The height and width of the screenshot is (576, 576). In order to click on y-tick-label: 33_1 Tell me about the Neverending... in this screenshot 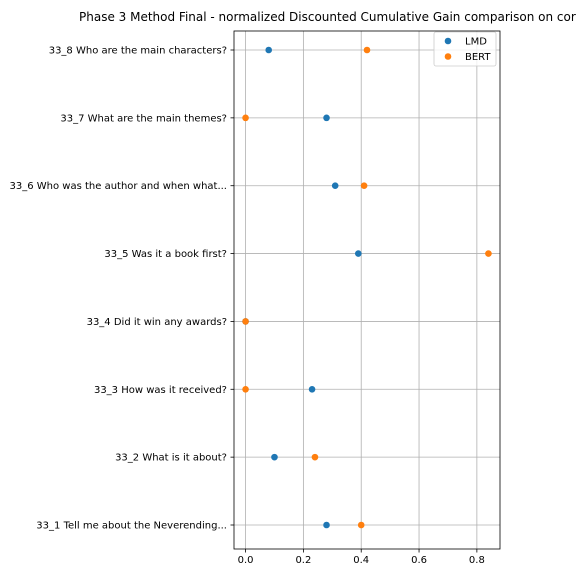, I will do `click(131, 526)`.